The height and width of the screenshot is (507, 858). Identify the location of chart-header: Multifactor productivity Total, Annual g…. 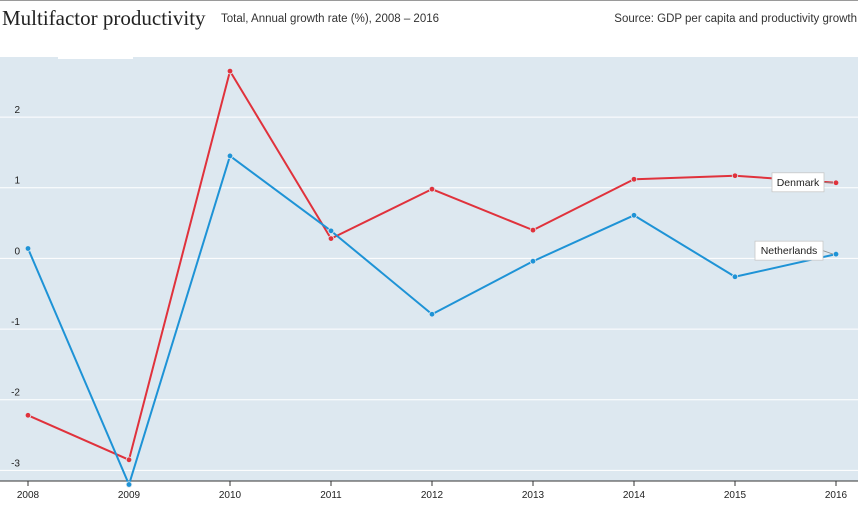
(429, 20).